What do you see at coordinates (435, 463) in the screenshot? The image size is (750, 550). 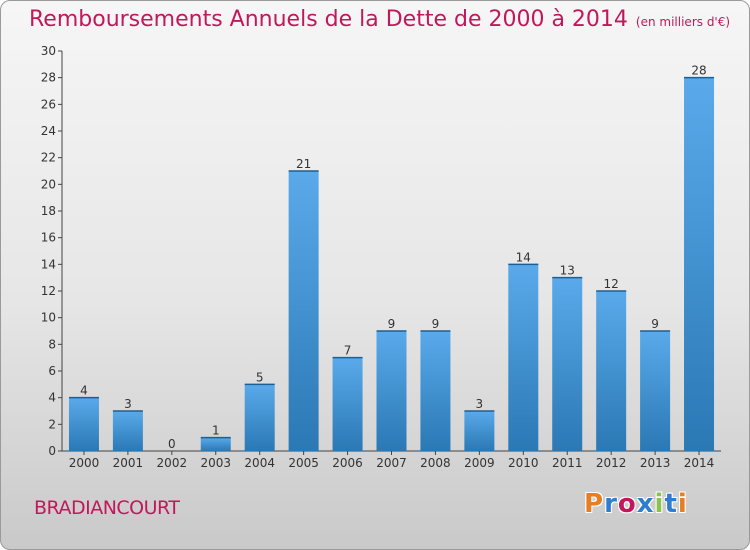 I see `x-tick-label: 2008` at bounding box center [435, 463].